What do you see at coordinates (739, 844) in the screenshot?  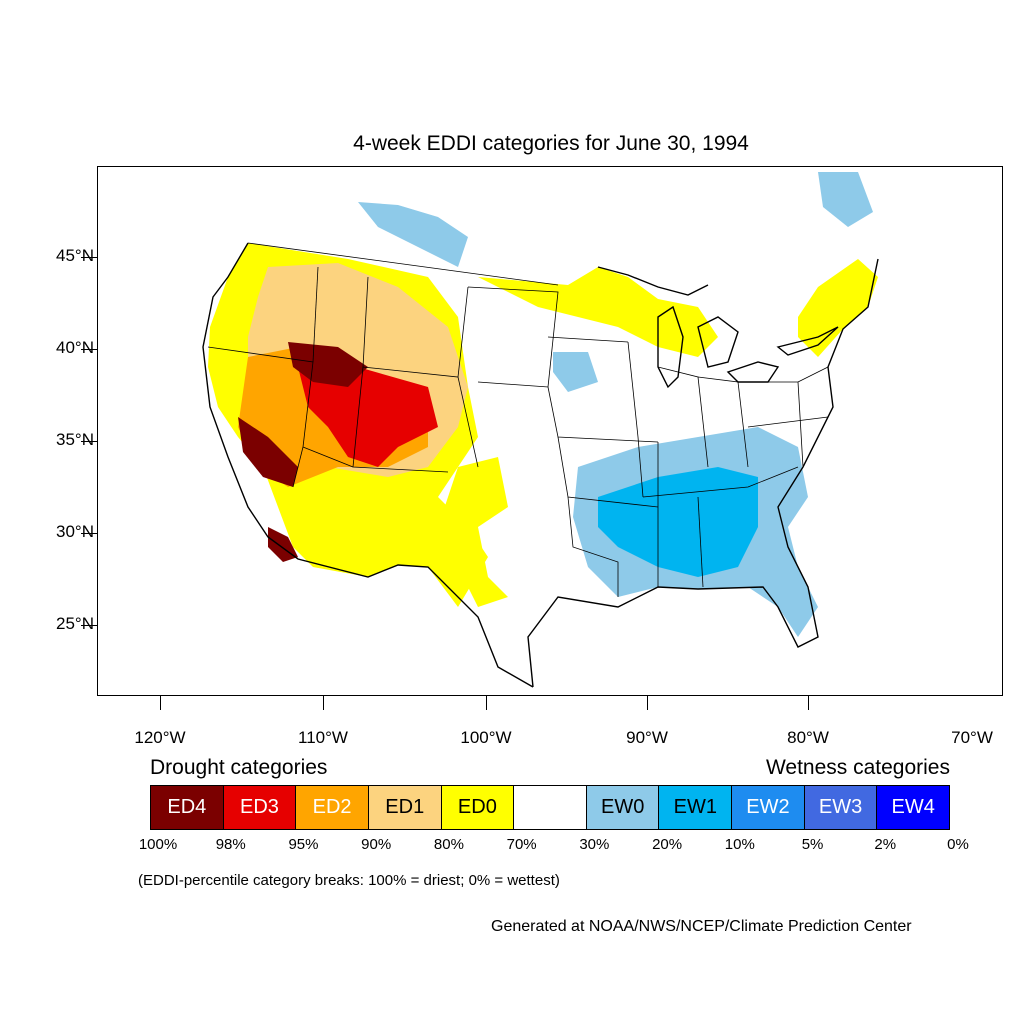 I see `percent-break-label: 10%` at bounding box center [739, 844].